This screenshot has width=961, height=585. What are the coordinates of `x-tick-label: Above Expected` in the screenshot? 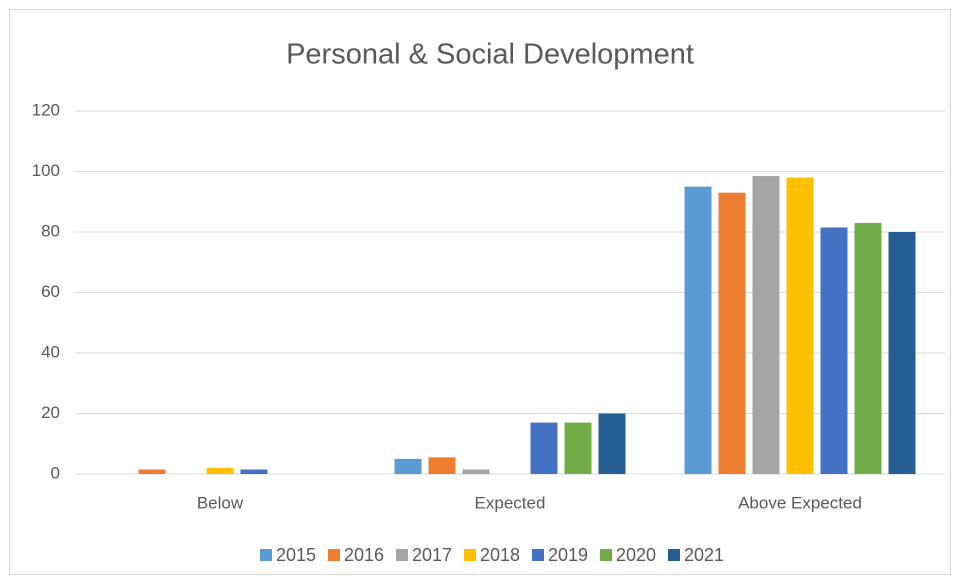 It's located at (800, 502).